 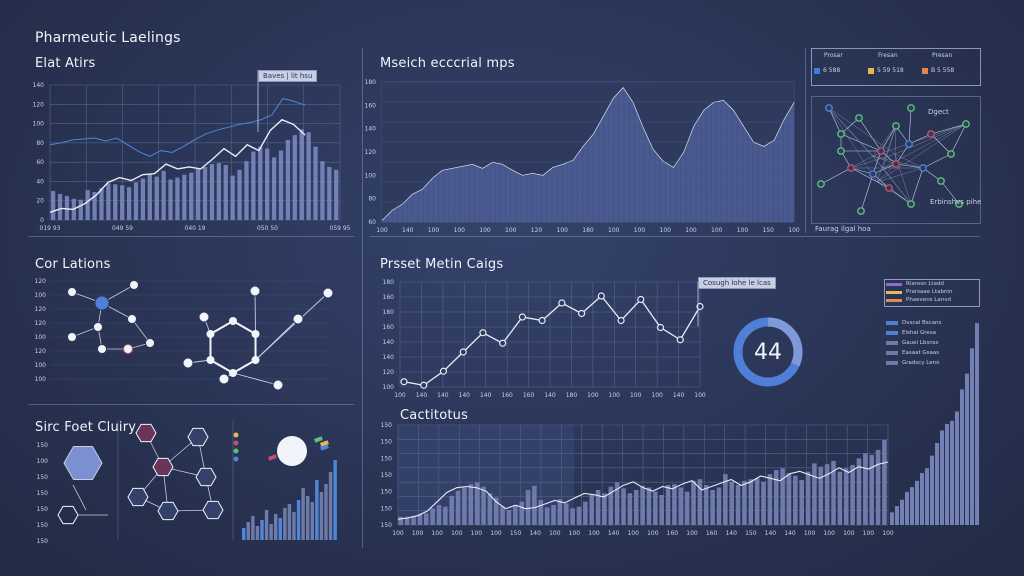 What do you see at coordinates (890, 70) in the screenshot?
I see `legend-value: 5 59 518` at bounding box center [890, 70].